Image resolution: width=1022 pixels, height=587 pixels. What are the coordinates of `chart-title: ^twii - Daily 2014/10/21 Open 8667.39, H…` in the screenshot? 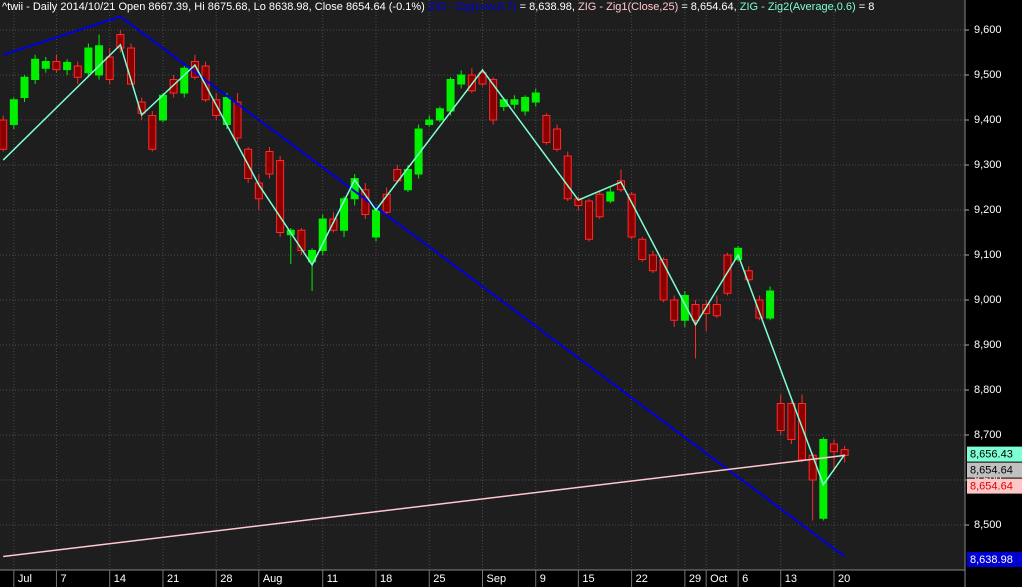 It's located at (213, 7).